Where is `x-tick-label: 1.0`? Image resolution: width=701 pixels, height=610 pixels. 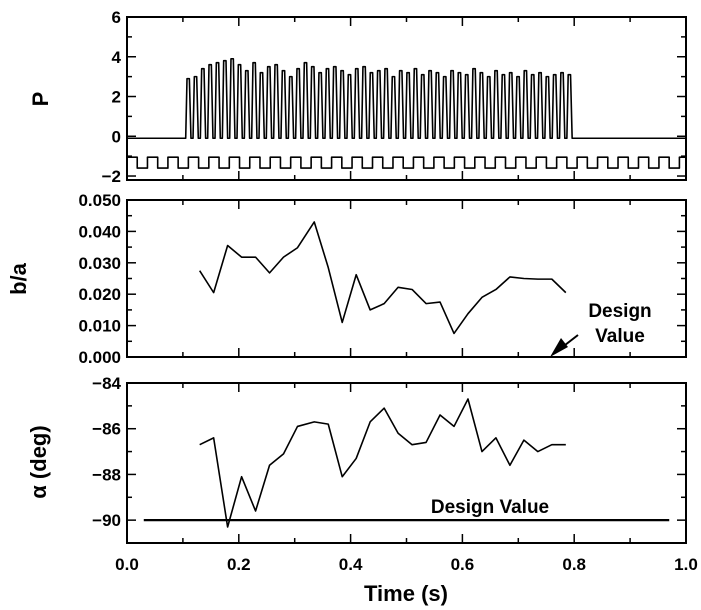
x-tick-label: 1.0 is located at coordinates (686, 564).